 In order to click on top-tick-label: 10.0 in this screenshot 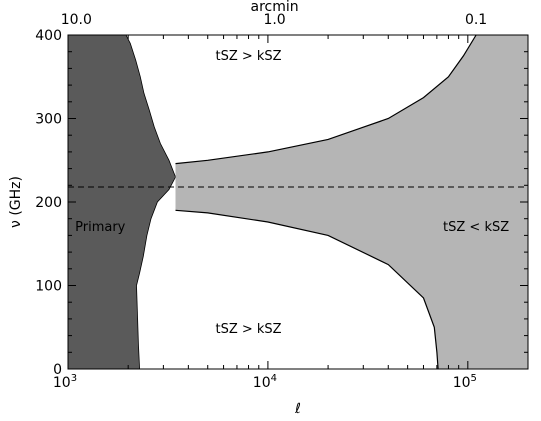, I will do `click(76, 20)`.